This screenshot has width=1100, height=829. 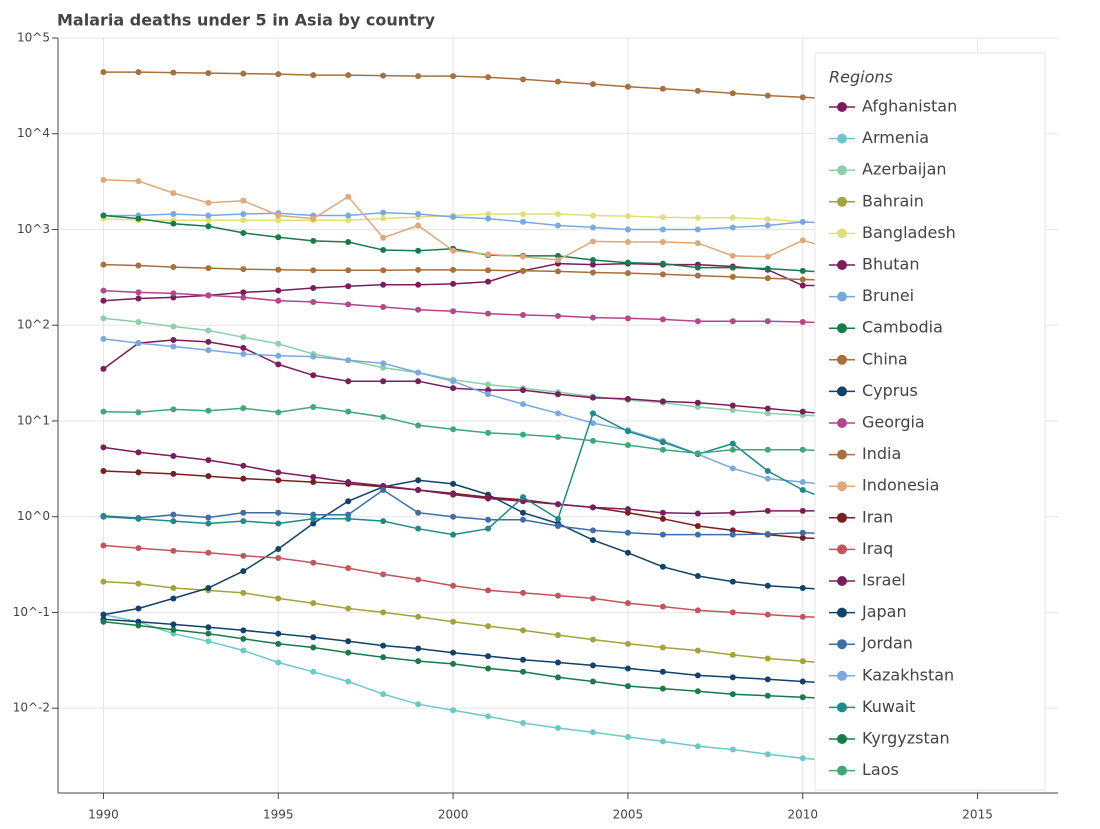 What do you see at coordinates (906, 738) in the screenshot?
I see `legend-label: Kyrgyzstan` at bounding box center [906, 738].